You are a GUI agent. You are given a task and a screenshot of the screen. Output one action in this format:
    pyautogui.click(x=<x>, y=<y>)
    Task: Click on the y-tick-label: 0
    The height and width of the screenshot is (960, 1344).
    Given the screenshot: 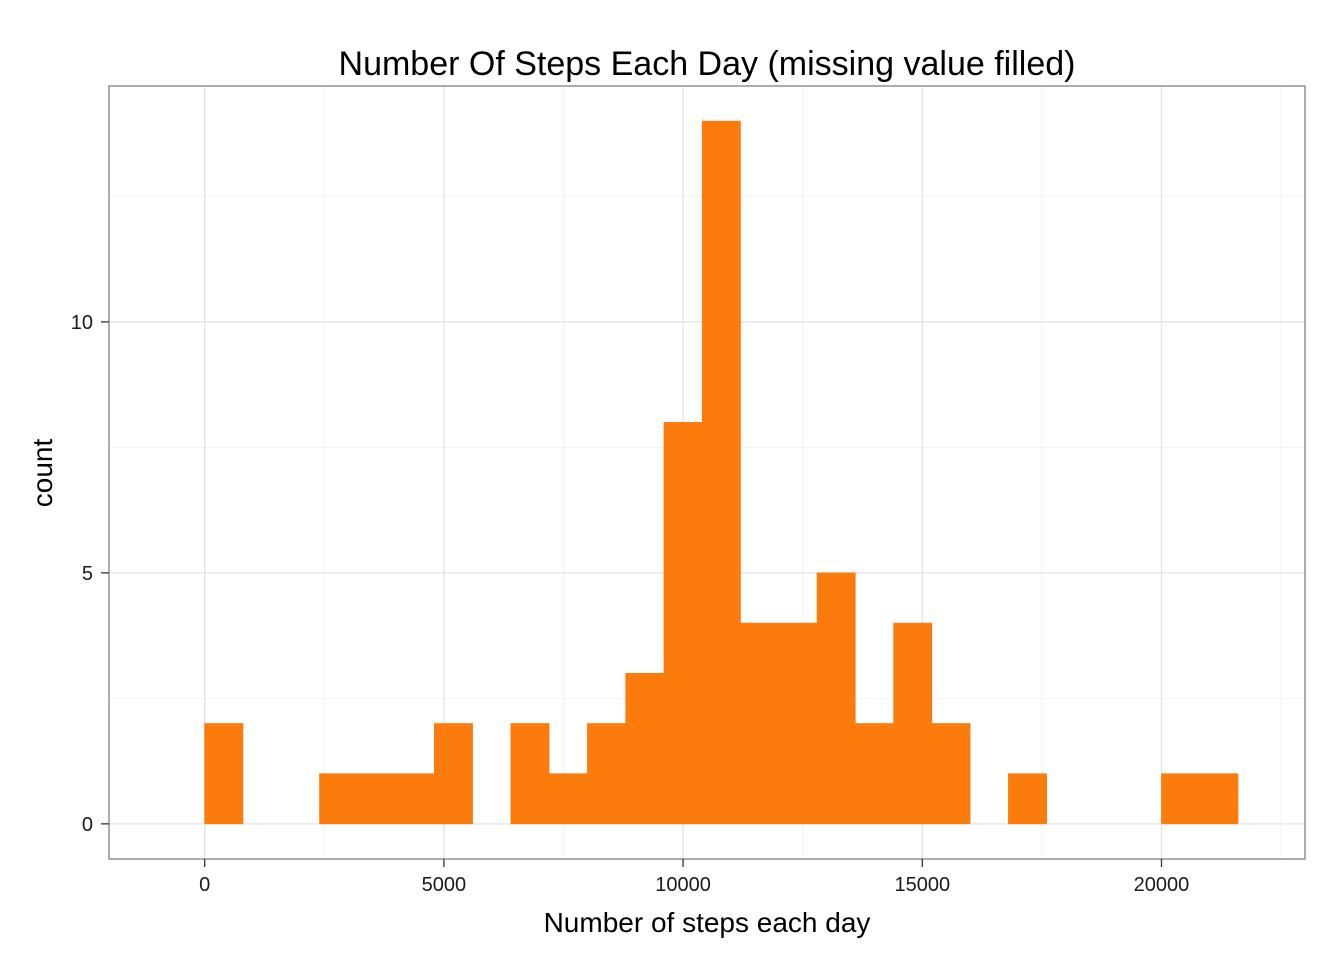 What is the action you would take?
    pyautogui.click(x=87, y=825)
    